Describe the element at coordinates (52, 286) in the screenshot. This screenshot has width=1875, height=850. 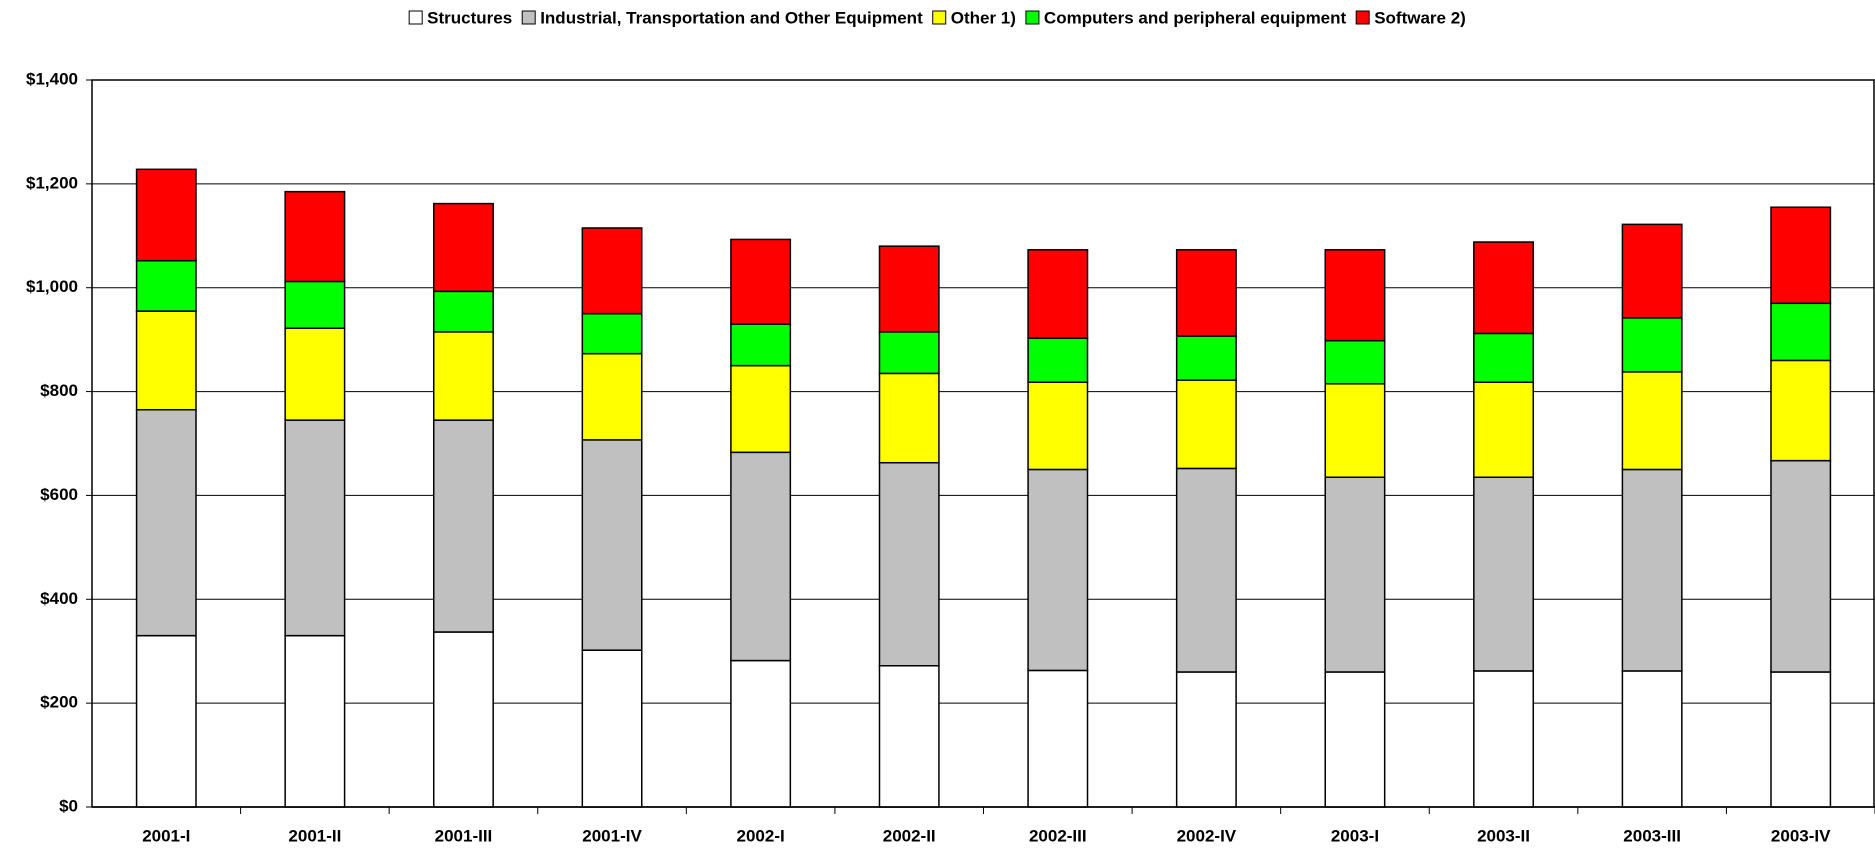
I see `y-tick-label: $1,000` at that location.